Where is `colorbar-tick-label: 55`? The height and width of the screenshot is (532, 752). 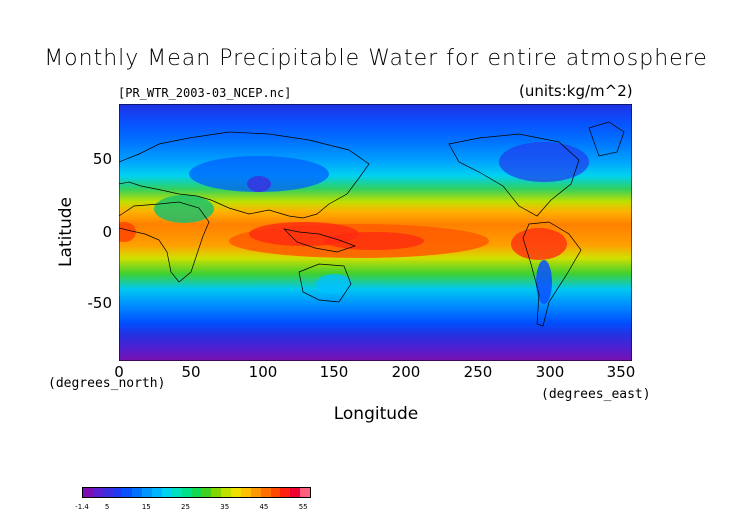 colorbar-tick-label: 55 is located at coordinates (303, 507).